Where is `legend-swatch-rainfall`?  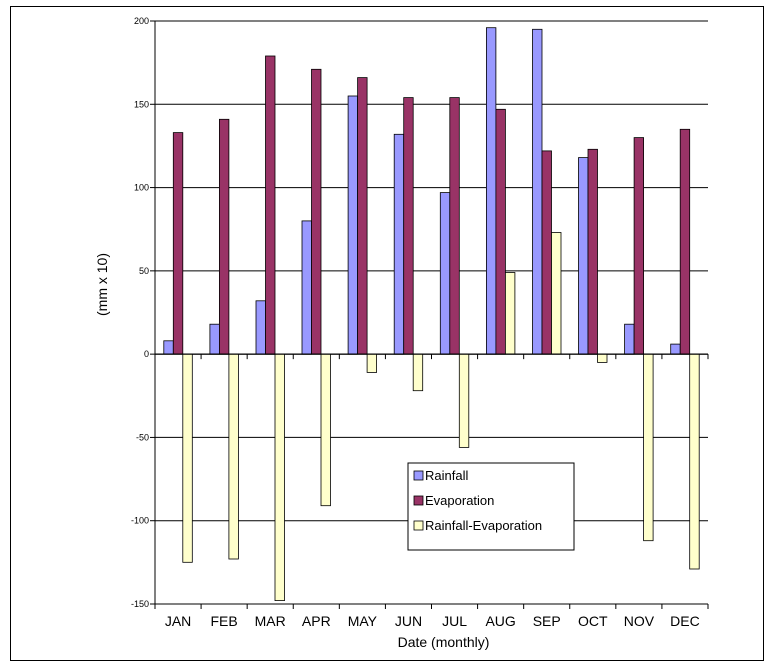
legend-swatch-rainfall is located at coordinates (418, 475).